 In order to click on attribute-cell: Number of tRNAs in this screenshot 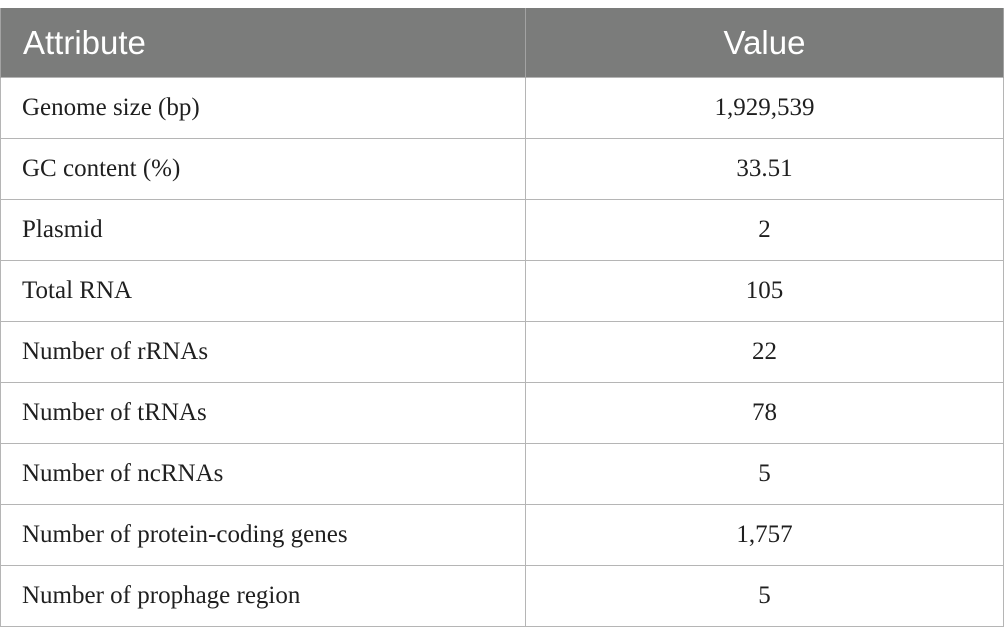, I will do `click(263, 413)`.